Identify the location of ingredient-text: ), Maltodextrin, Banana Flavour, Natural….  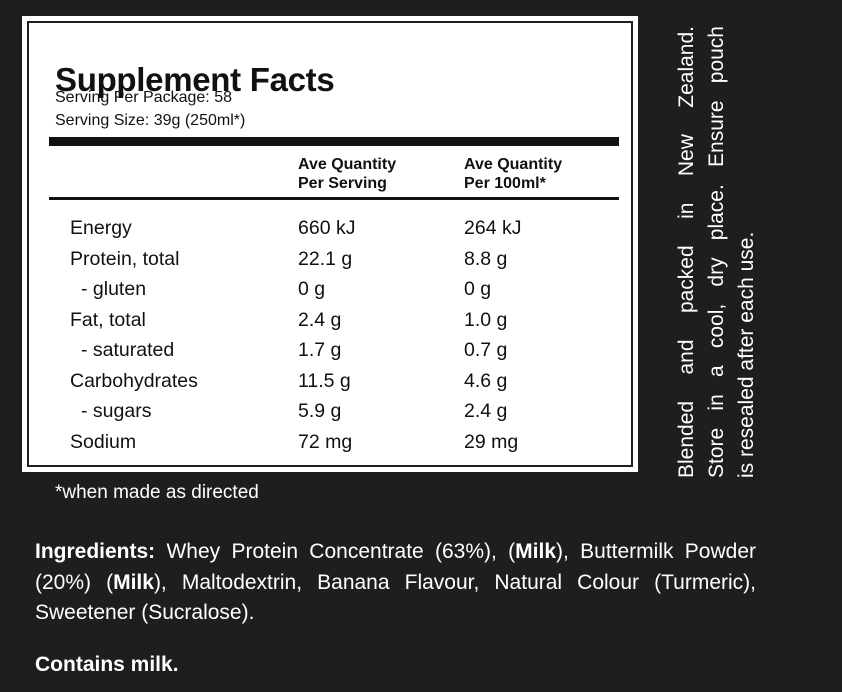
(395, 597).